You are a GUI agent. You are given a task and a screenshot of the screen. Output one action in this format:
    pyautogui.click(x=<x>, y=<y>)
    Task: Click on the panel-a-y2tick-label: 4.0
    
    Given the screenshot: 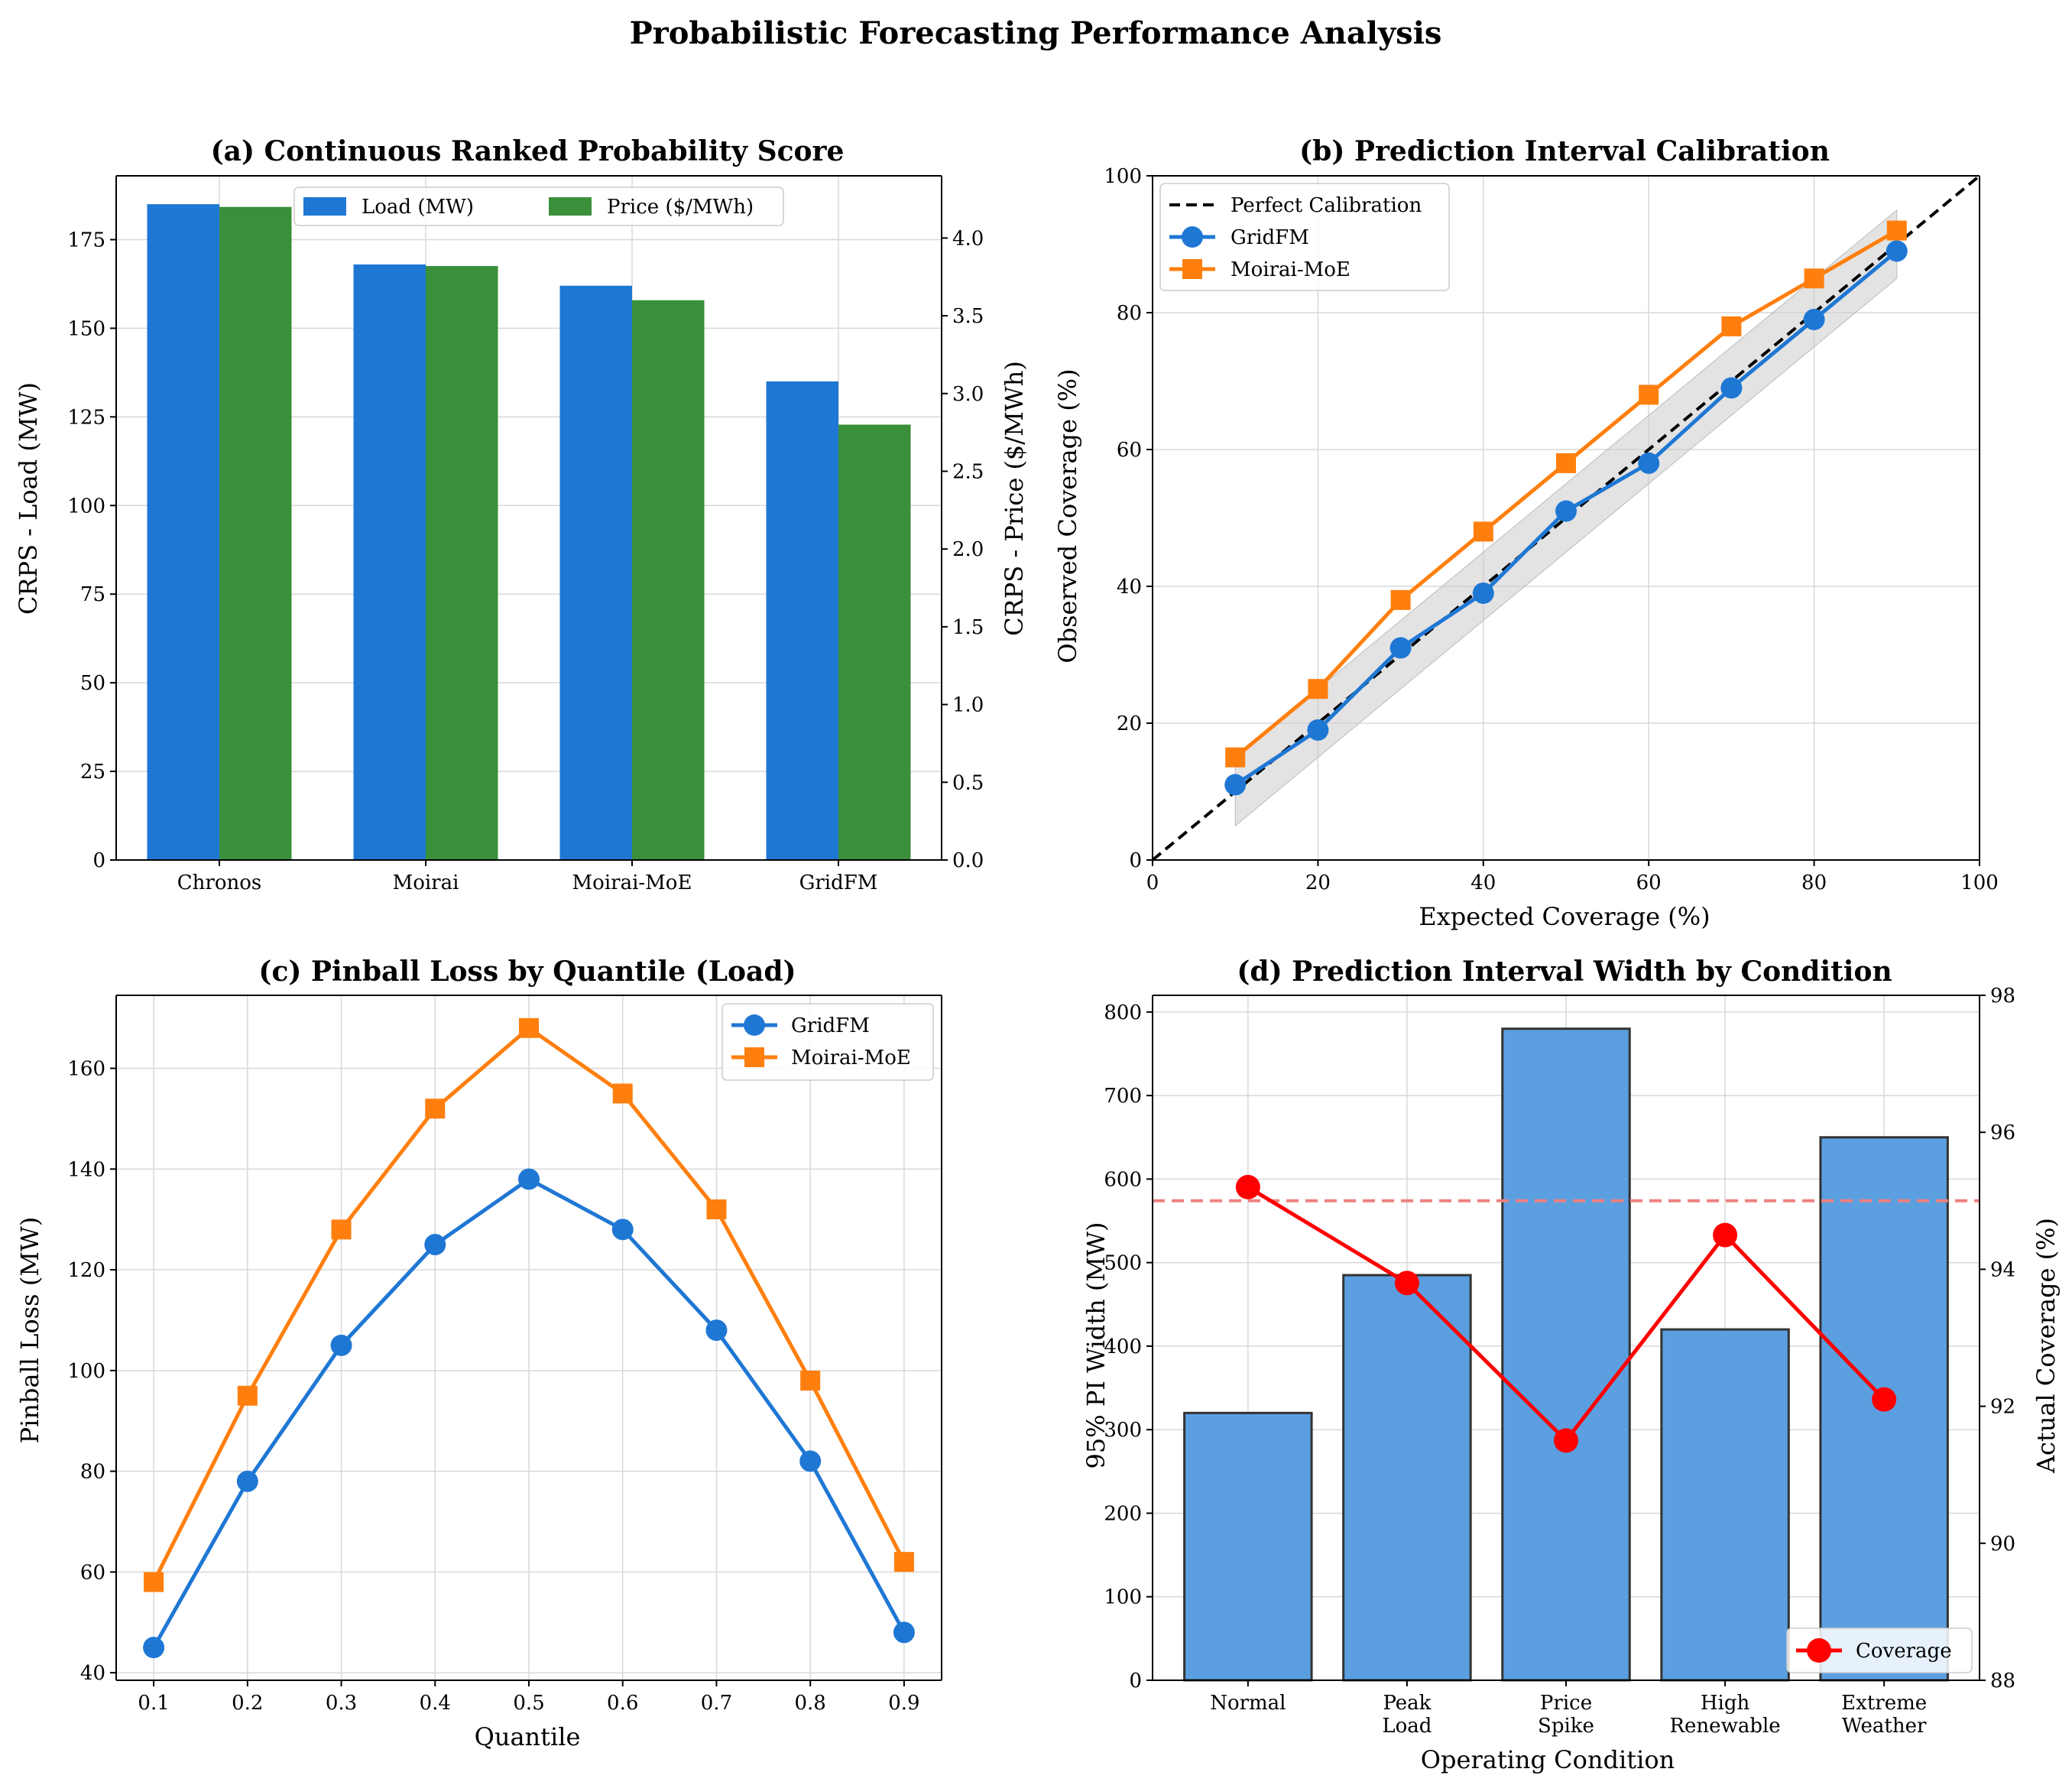 What is the action you would take?
    pyautogui.click(x=968, y=239)
    